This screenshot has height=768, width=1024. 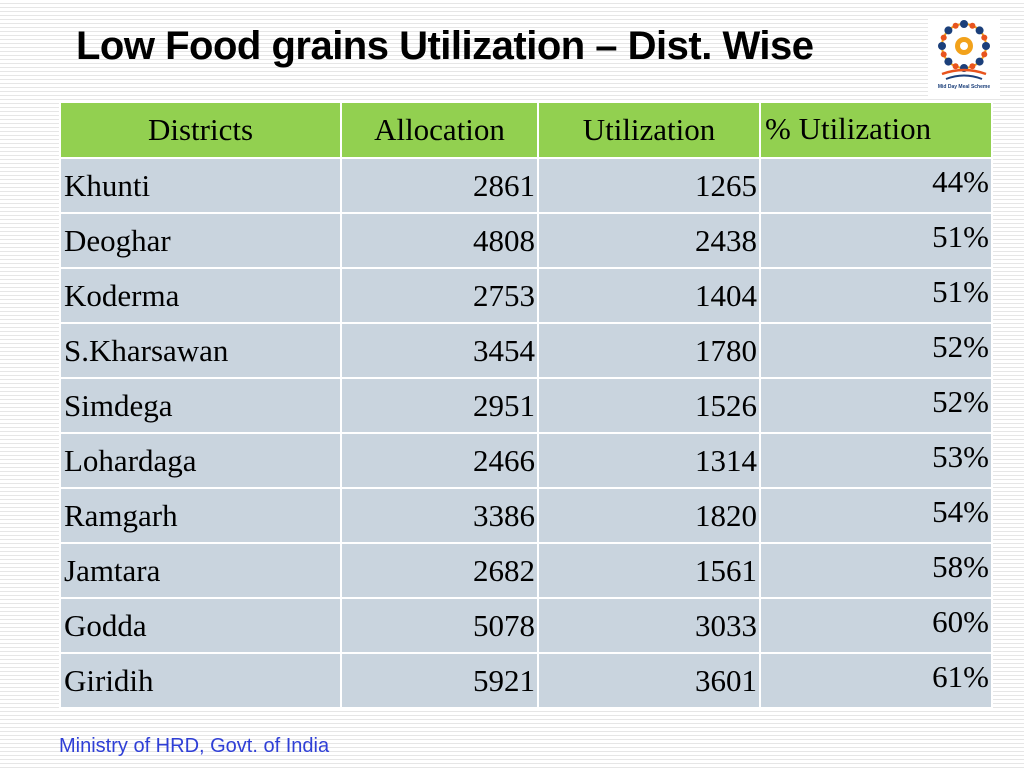 What do you see at coordinates (439, 295) in the screenshot?
I see `allocation-cell: 2753` at bounding box center [439, 295].